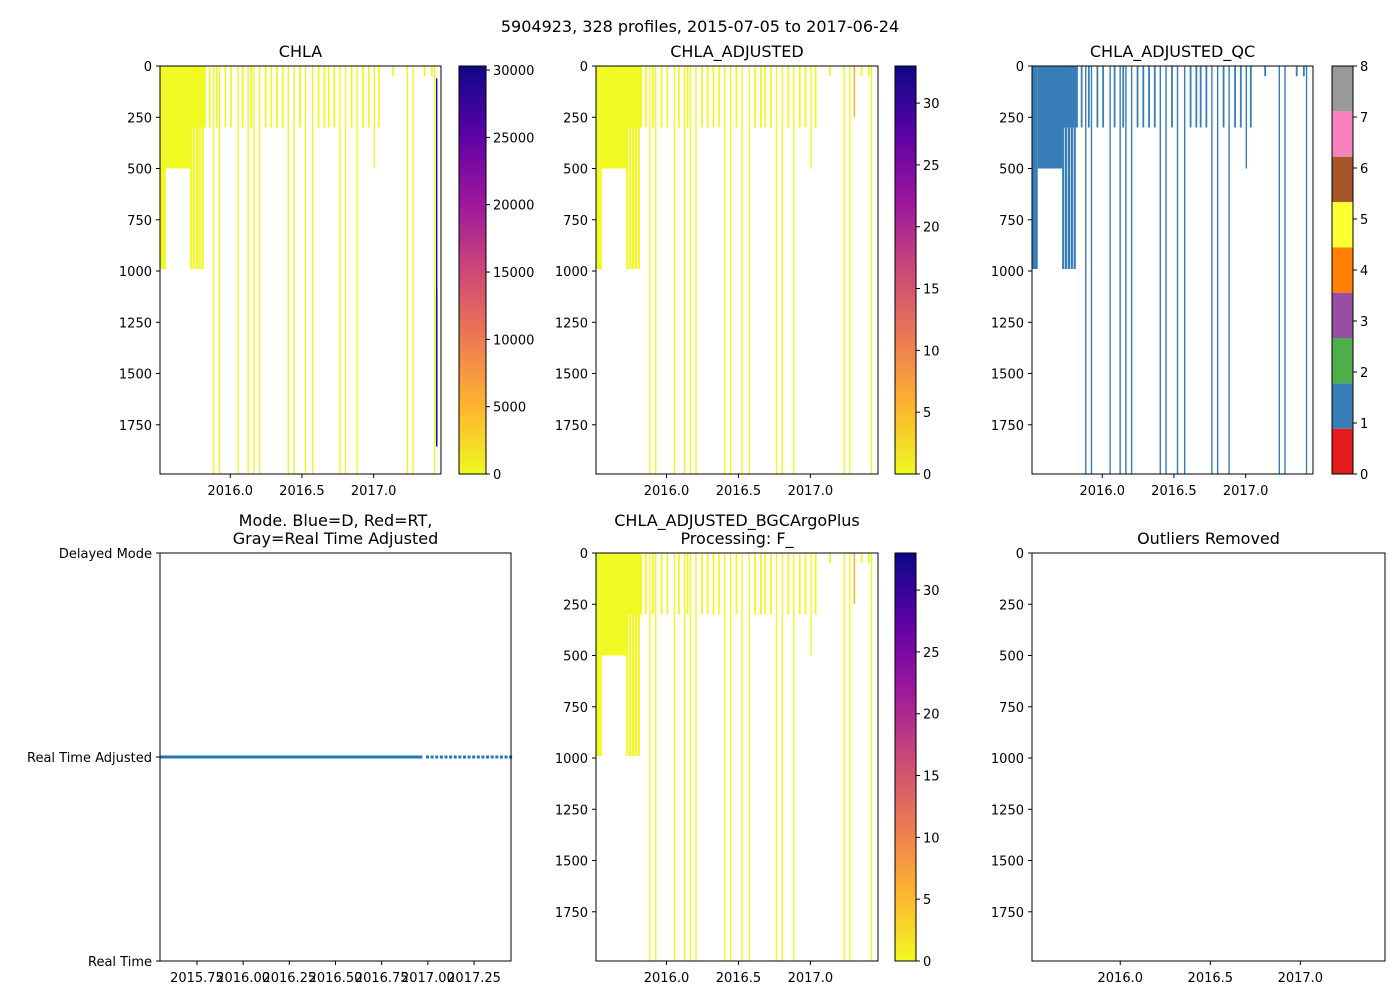 The image size is (1400, 1004). Describe the element at coordinates (139, 221) in the screenshot. I see `y-tick-label: 750` at that location.